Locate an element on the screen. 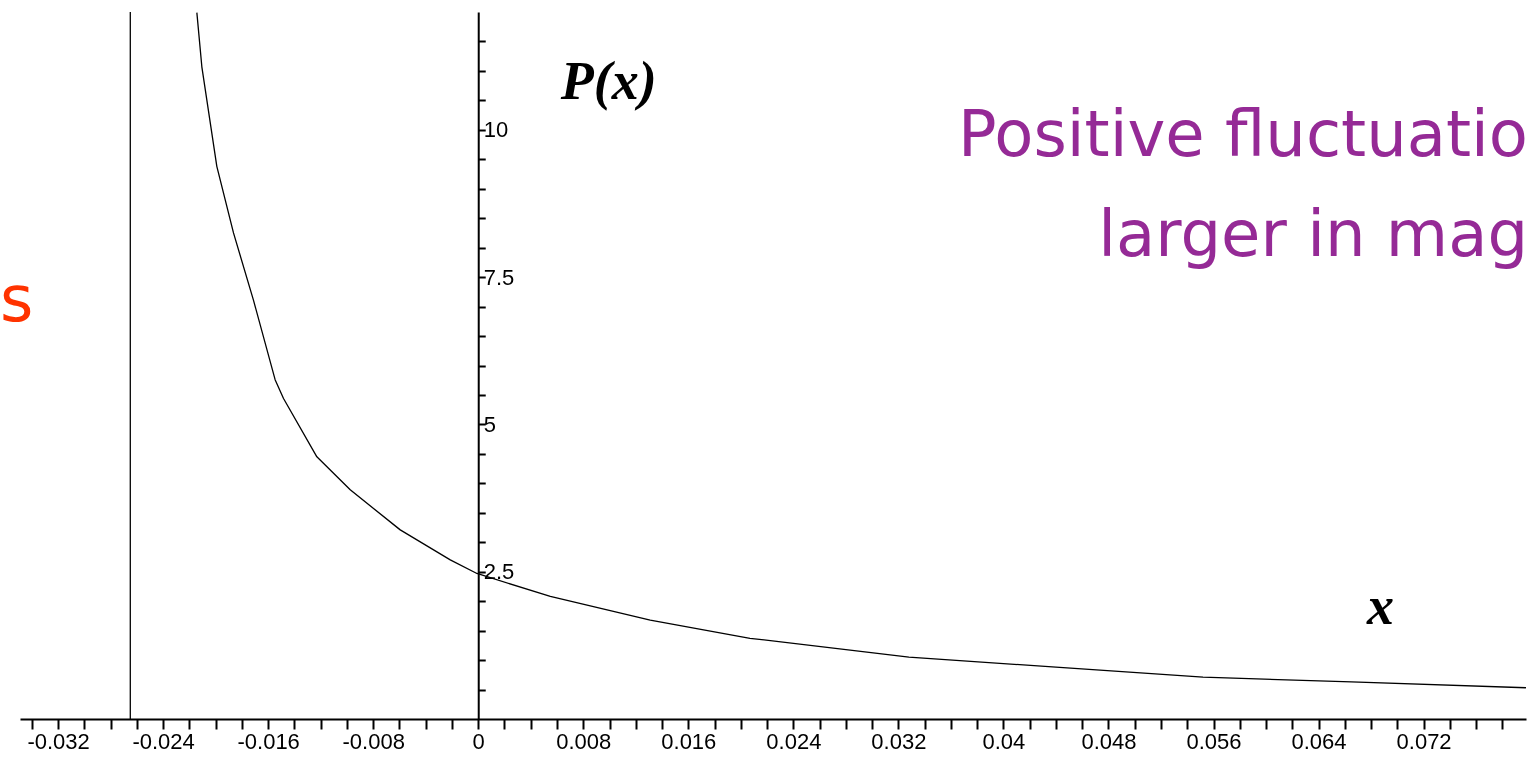  x-tick-label: 0.064 is located at coordinates (1319, 741).